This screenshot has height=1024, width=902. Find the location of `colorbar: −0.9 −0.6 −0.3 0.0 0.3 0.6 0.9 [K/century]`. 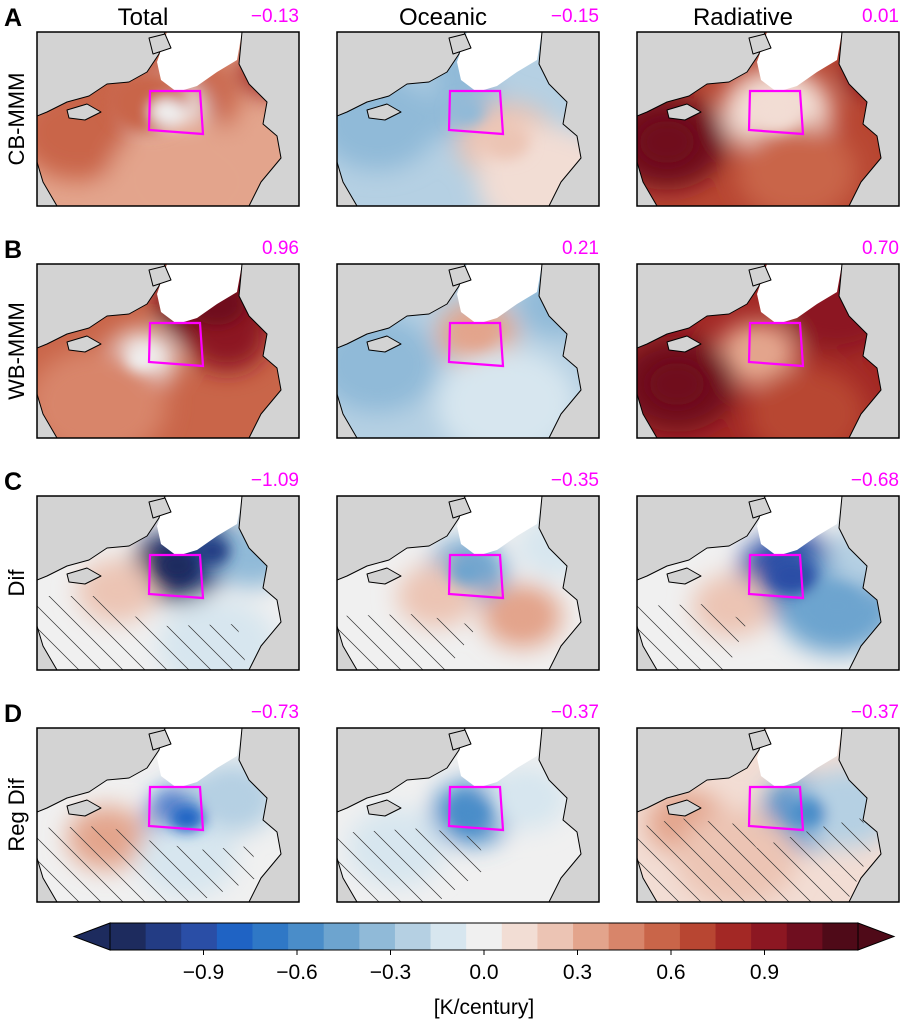

colorbar: −0.9 −0.6 −0.3 0.0 0.3 0.6 0.9 [K/century] is located at coordinates (484, 970).